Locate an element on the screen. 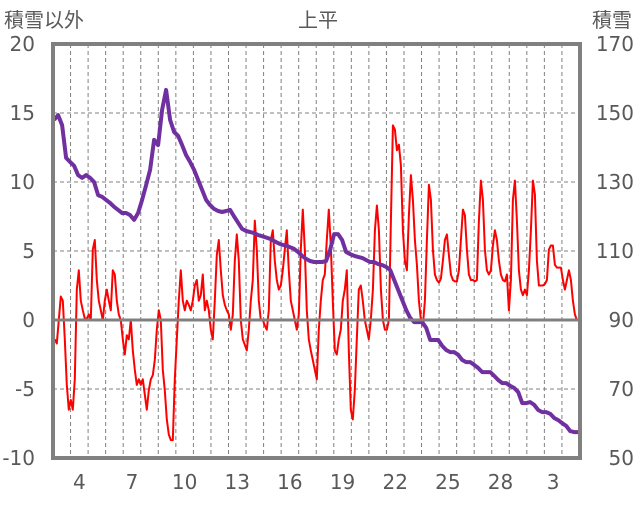 Image resolution: width=636 pixels, height=505 pixels. left-tick-label: 15 is located at coordinates (22, 113).